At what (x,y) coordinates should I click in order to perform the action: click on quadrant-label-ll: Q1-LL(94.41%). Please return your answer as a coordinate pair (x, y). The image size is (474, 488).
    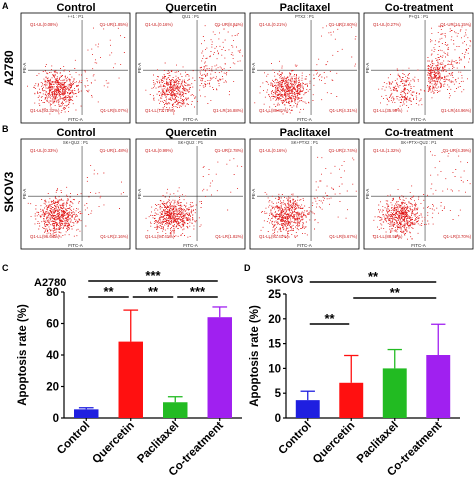
    Looking at the image, I should click on (160, 236).